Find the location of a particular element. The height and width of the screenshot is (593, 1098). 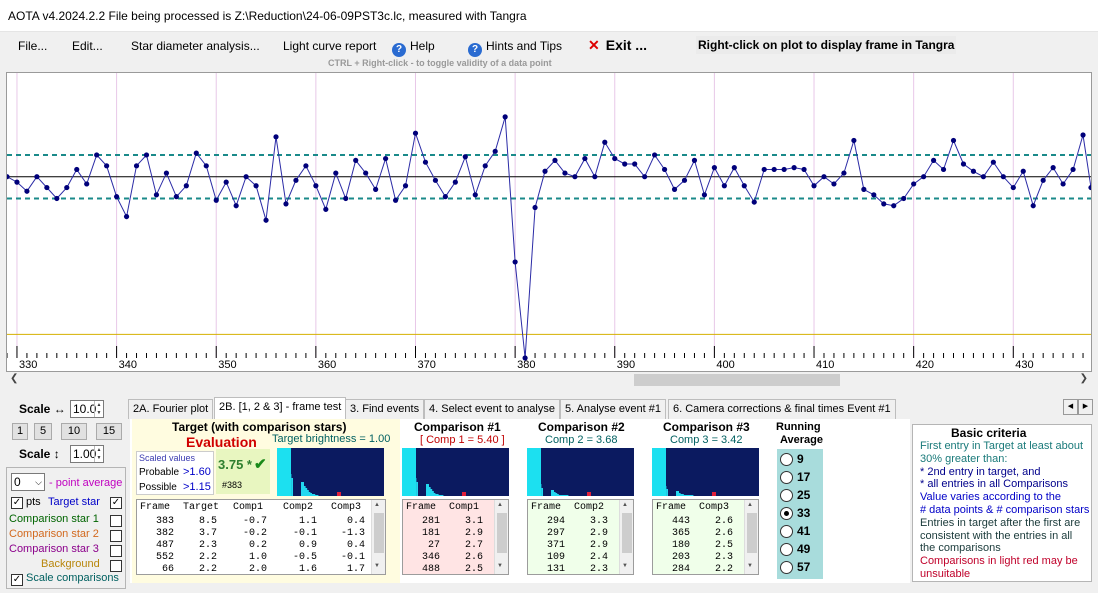

comparison-star-2-checkbox is located at coordinates (116, 536).